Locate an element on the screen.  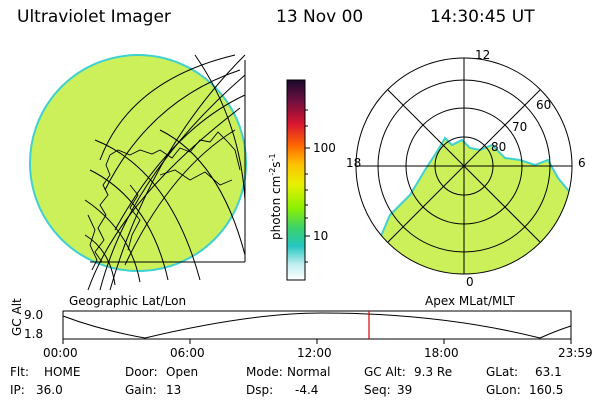
unit-mid: s is located at coordinates (276, 164).